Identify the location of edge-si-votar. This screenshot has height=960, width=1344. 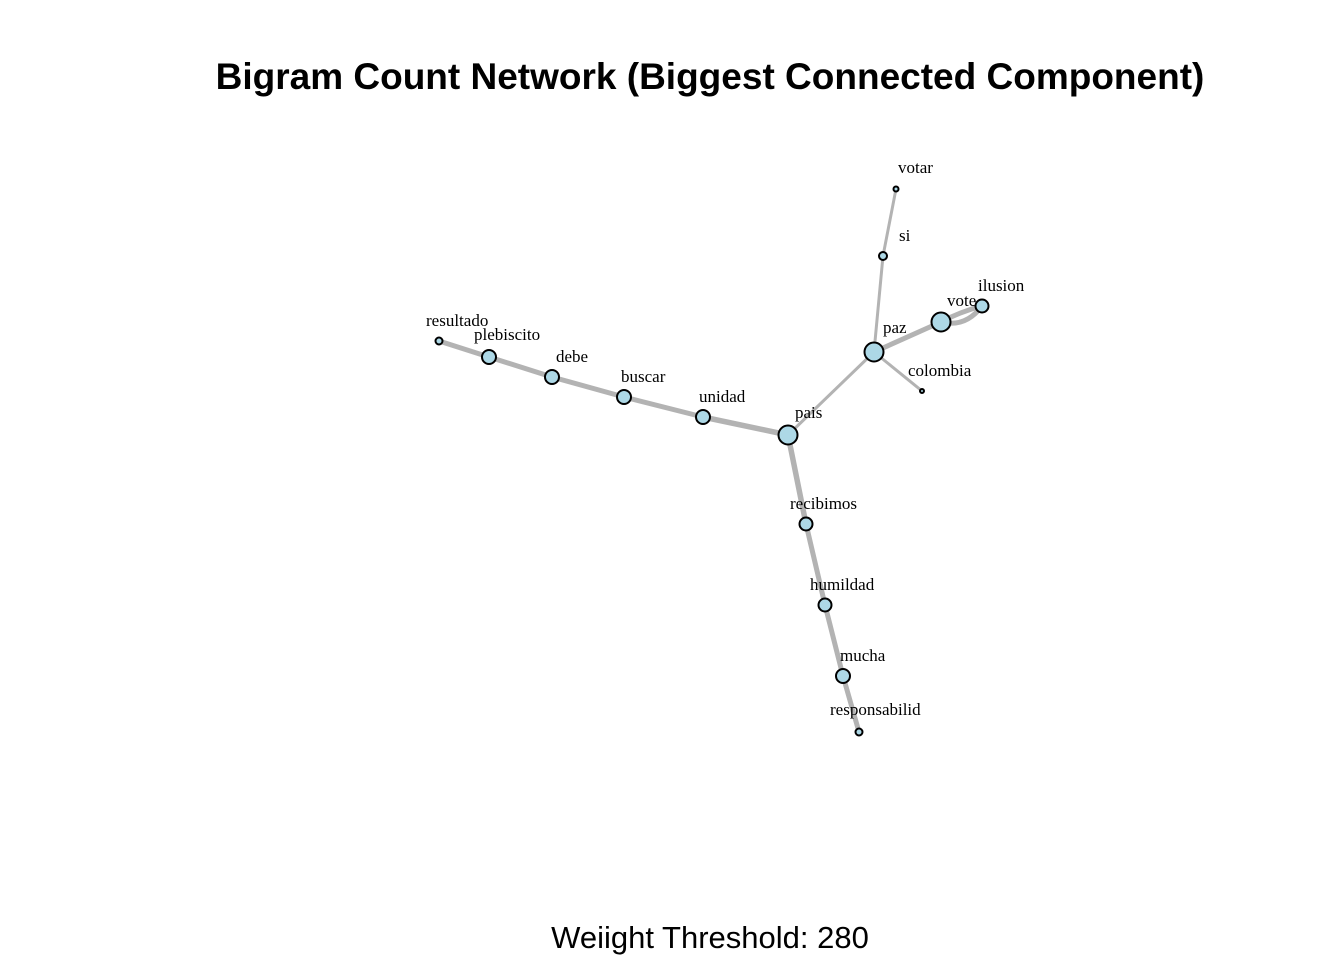
(889, 222).